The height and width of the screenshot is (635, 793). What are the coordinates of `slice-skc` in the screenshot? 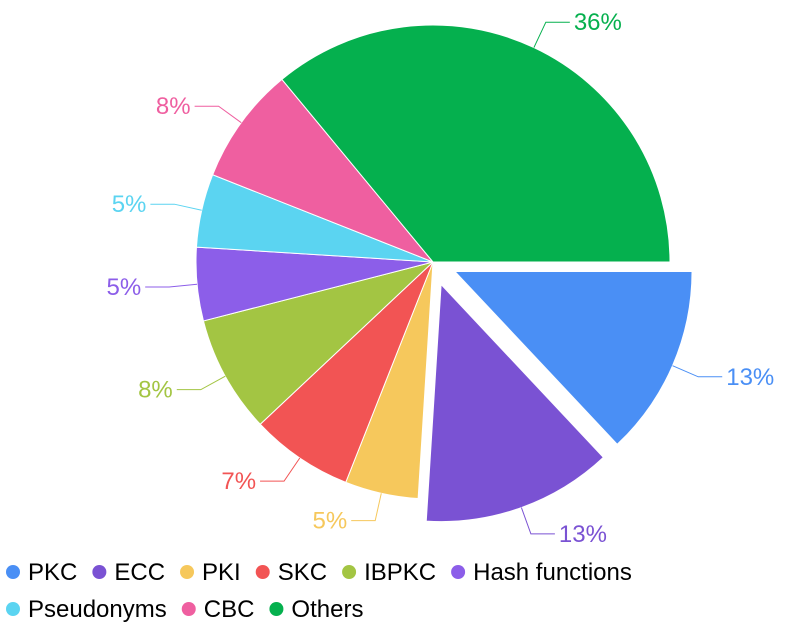 It's located at (346, 372).